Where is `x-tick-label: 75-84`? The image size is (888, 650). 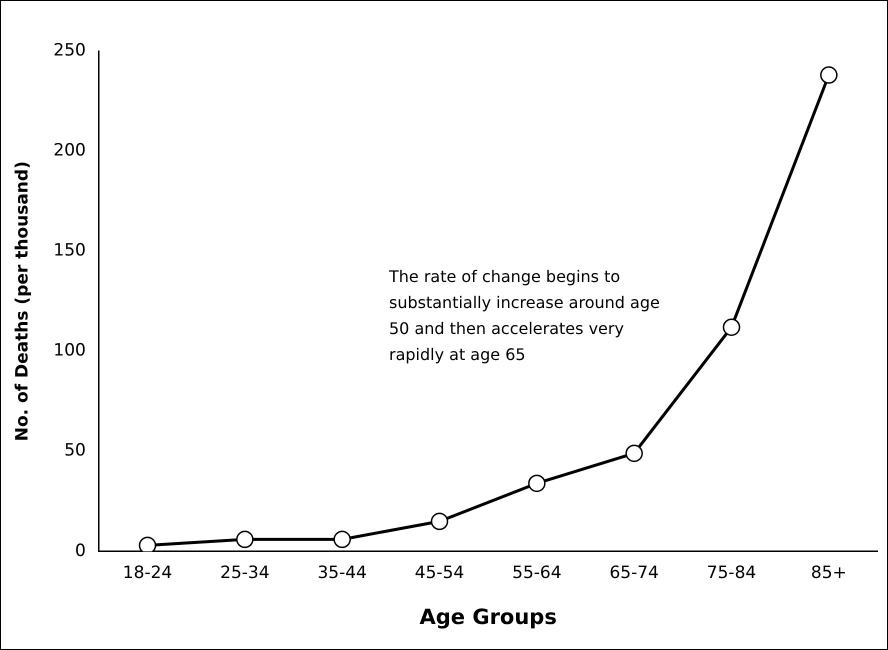
x-tick-label: 75-84 is located at coordinates (731, 573).